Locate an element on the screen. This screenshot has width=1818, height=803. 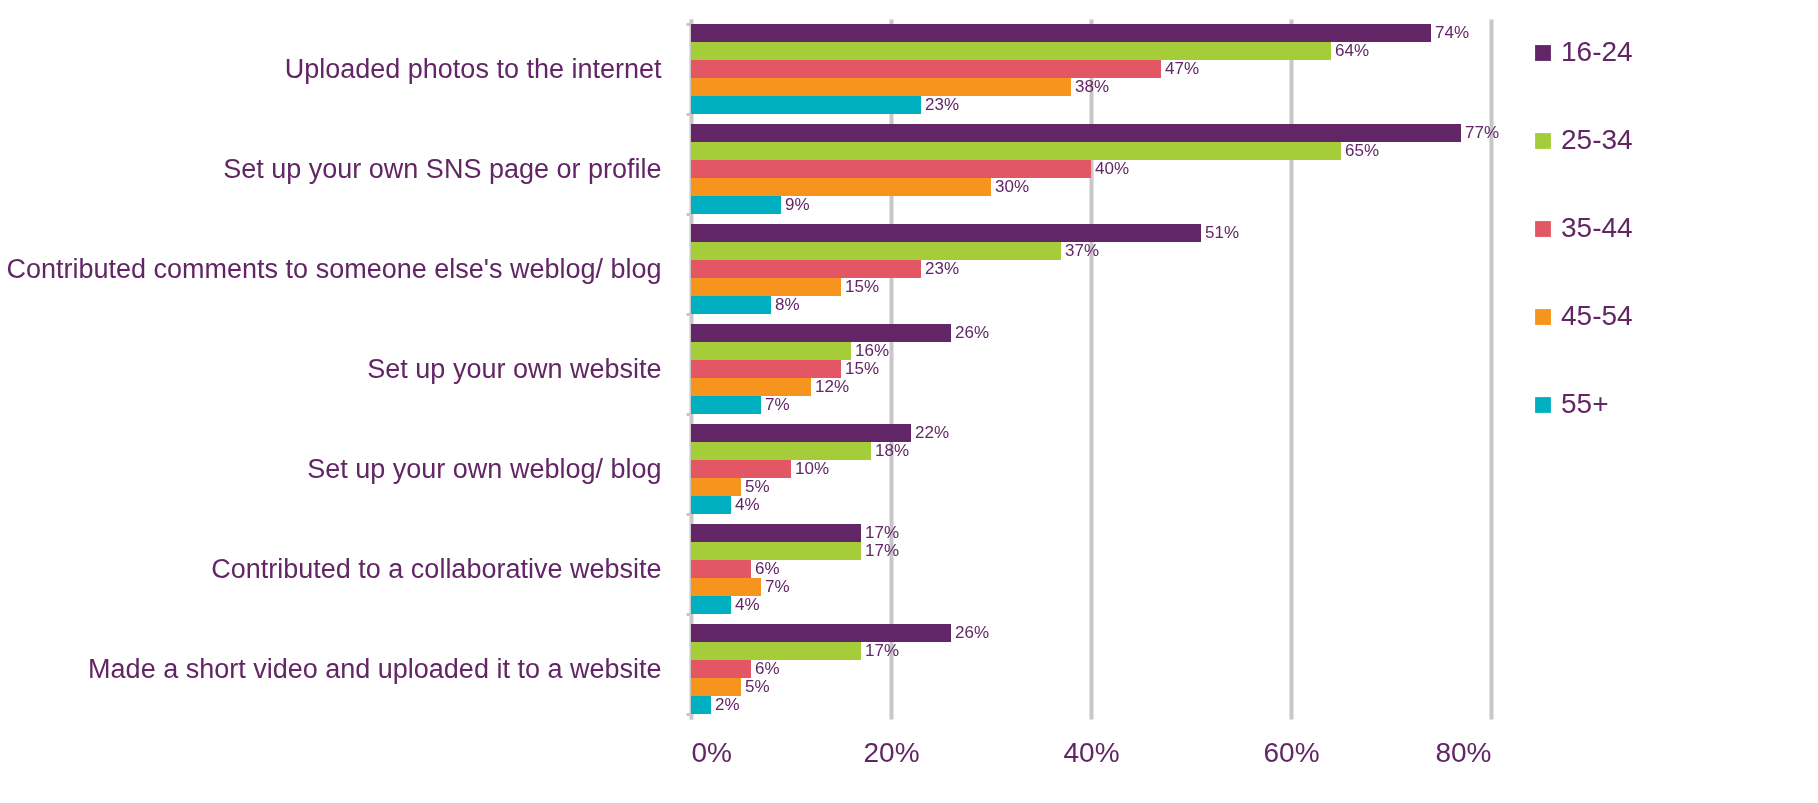
y-tick-label: Set up your own website is located at coordinates (514, 368).